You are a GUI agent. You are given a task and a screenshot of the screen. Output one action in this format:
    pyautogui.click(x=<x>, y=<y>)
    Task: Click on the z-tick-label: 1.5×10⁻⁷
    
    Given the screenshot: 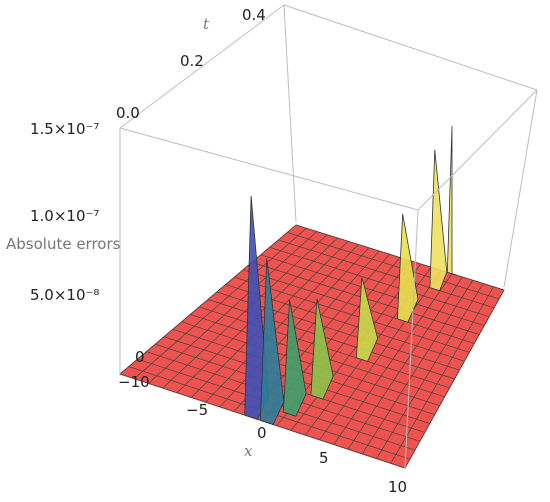 What is the action you would take?
    pyautogui.click(x=64, y=129)
    